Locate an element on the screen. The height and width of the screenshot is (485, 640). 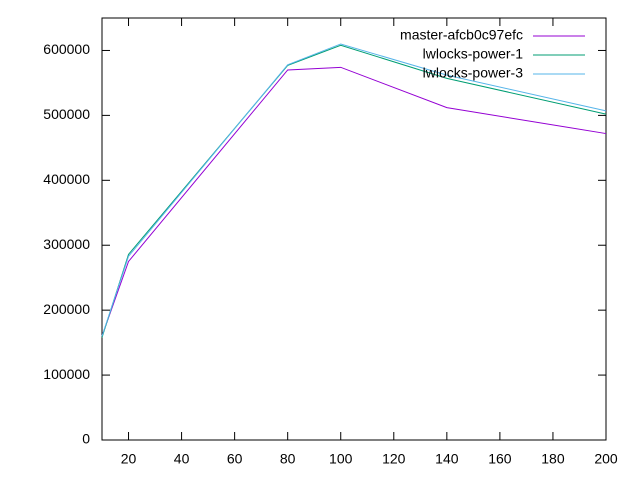
legend-label: lwlocks-power-3 is located at coordinates (473, 73).